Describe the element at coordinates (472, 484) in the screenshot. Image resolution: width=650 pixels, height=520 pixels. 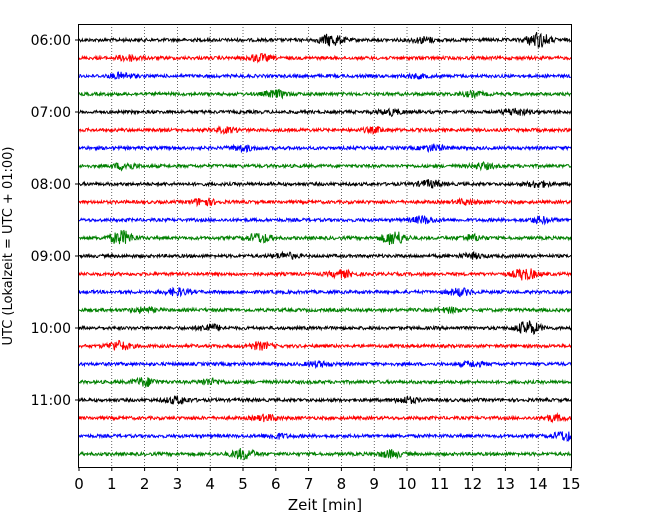
I see `x-tick-label: 12` at that location.